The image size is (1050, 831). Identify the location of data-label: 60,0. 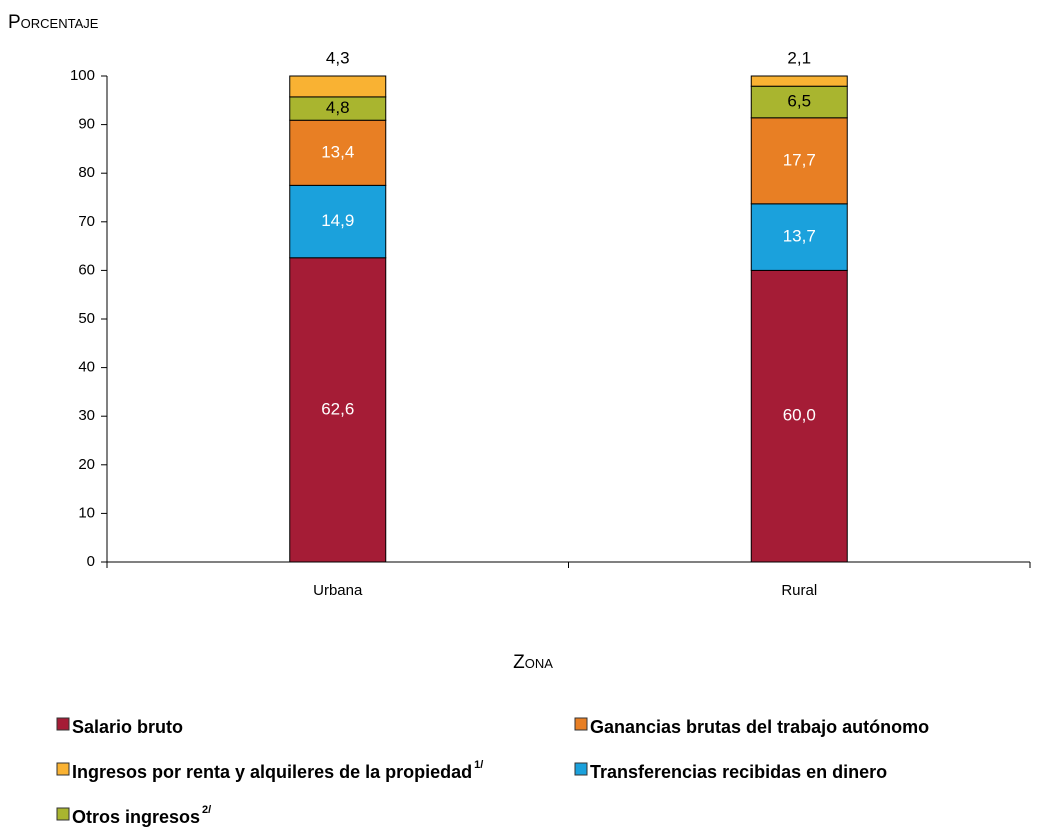
(799, 415).